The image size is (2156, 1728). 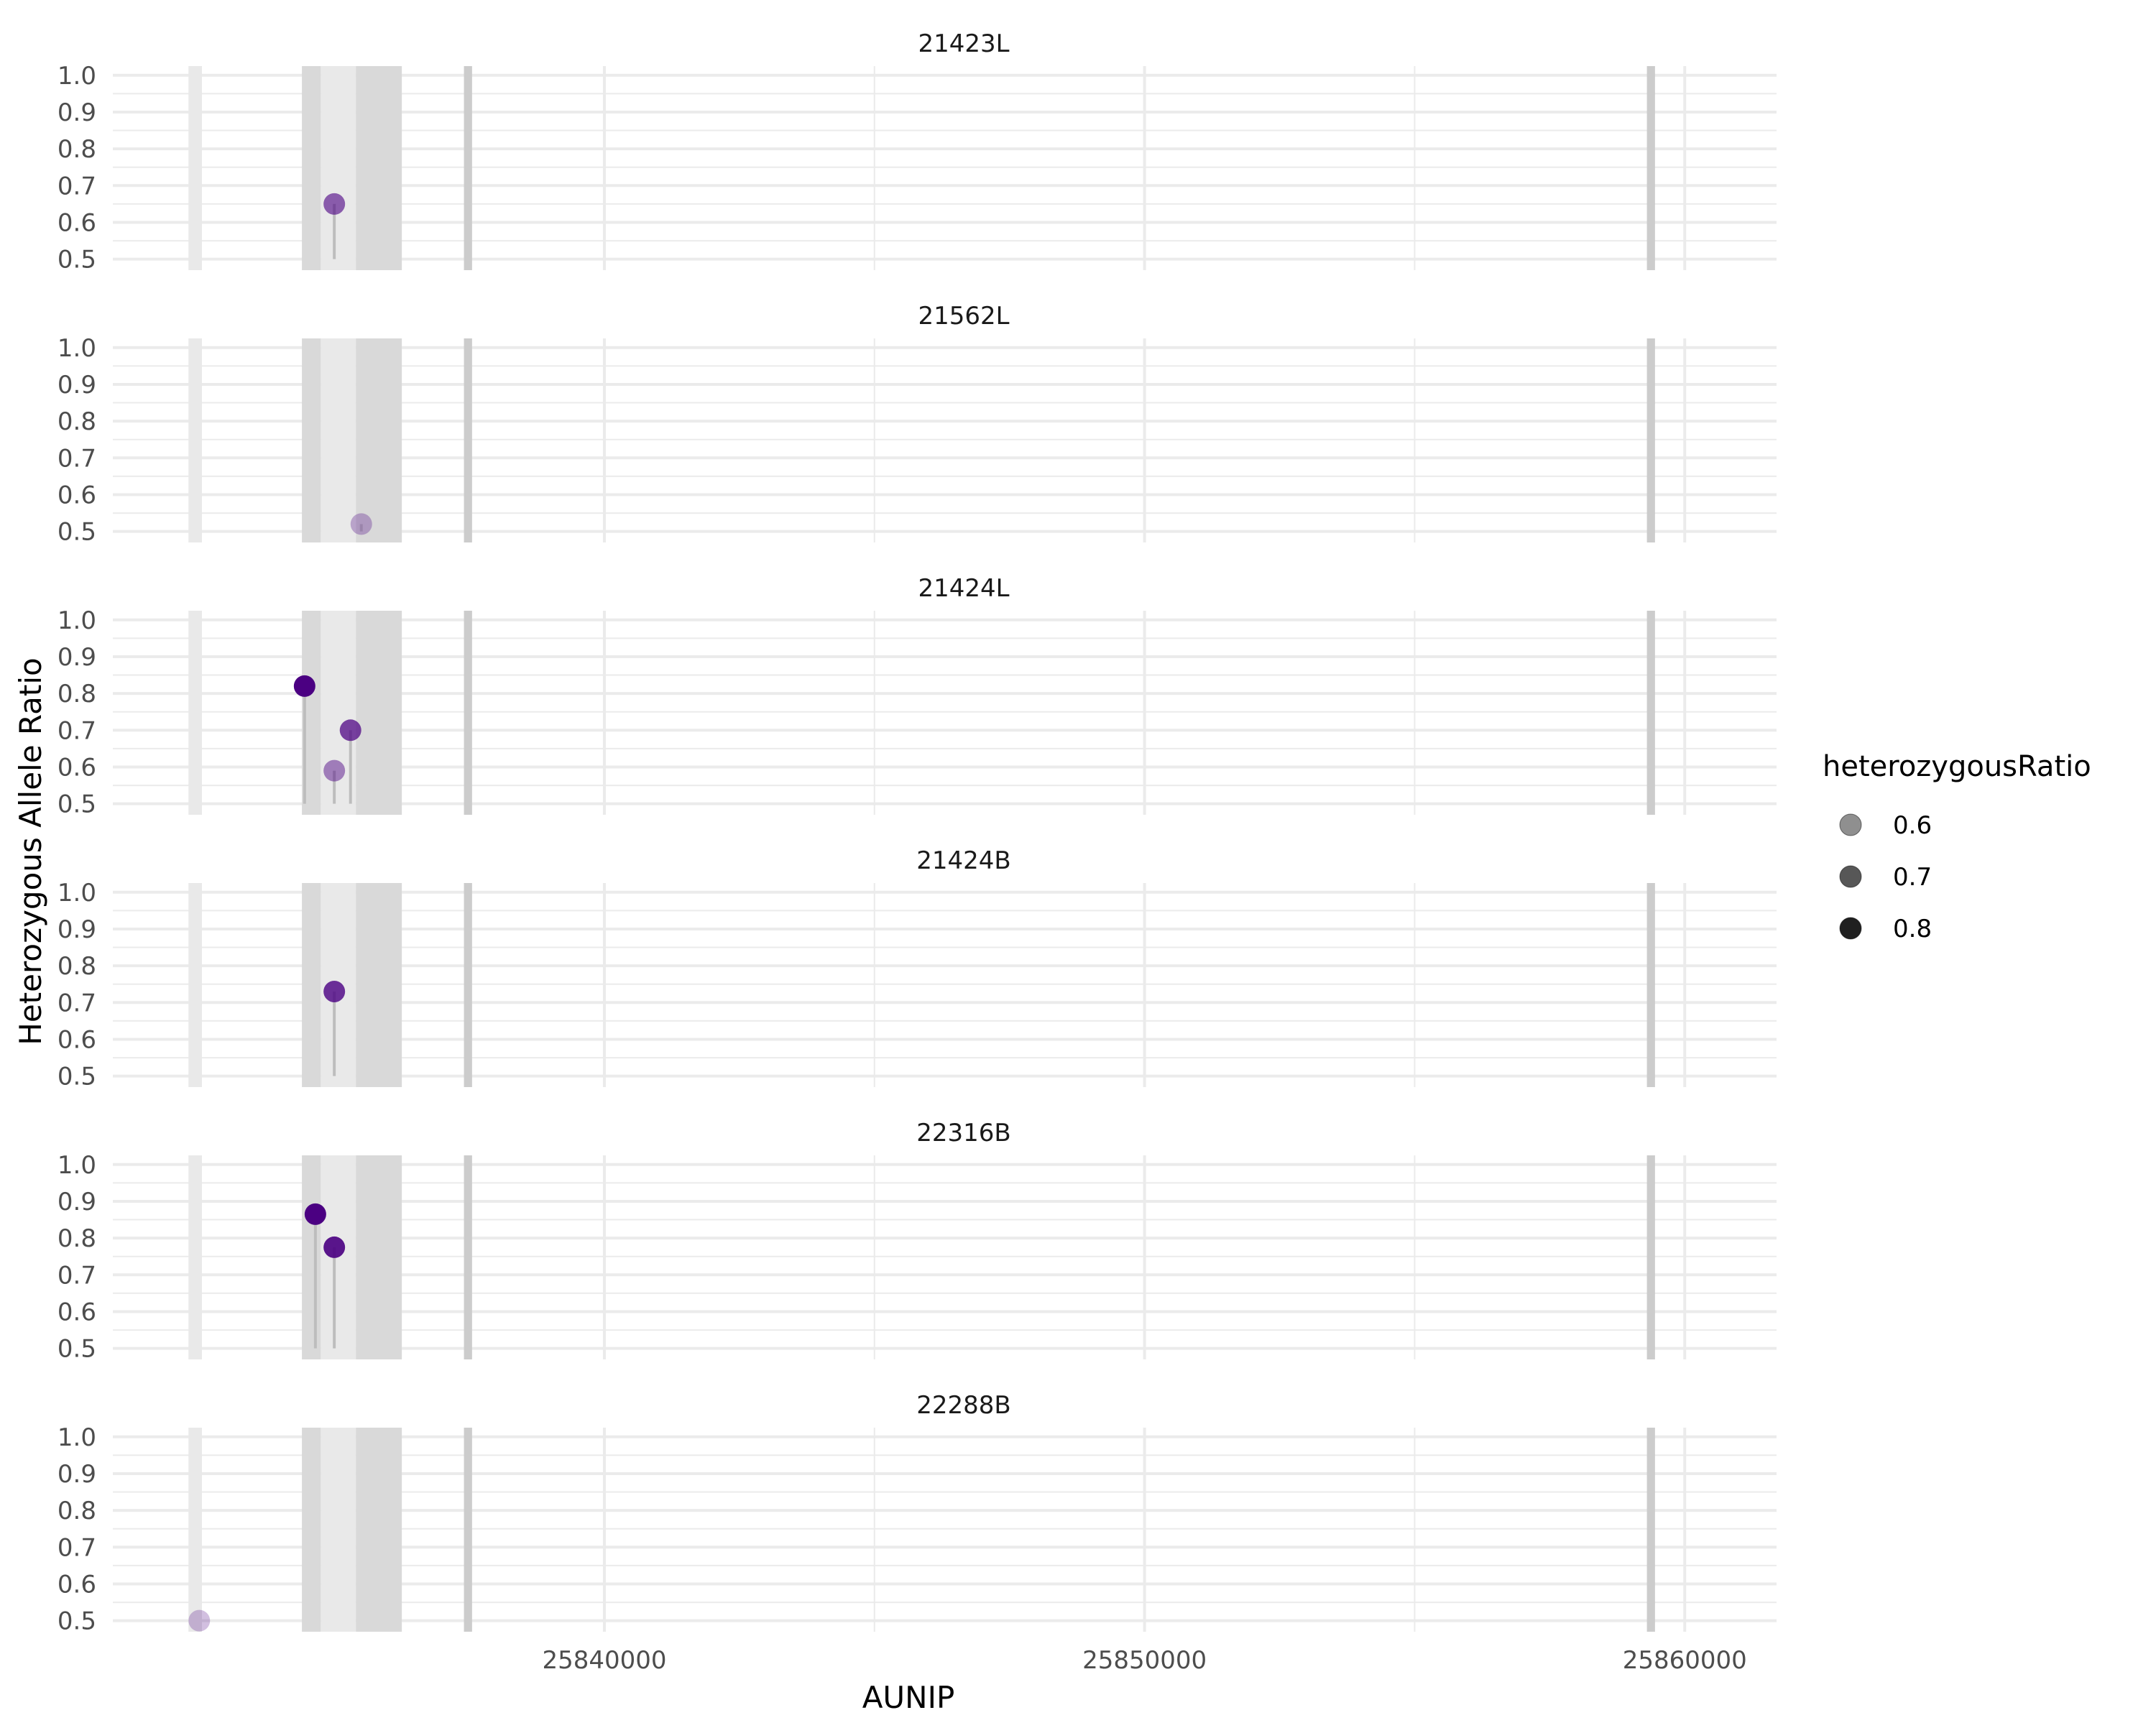 I want to click on facet-panel: 21424B 0.5 0.6 0.7 0.8 0.9 1.0, so click(x=917, y=969).